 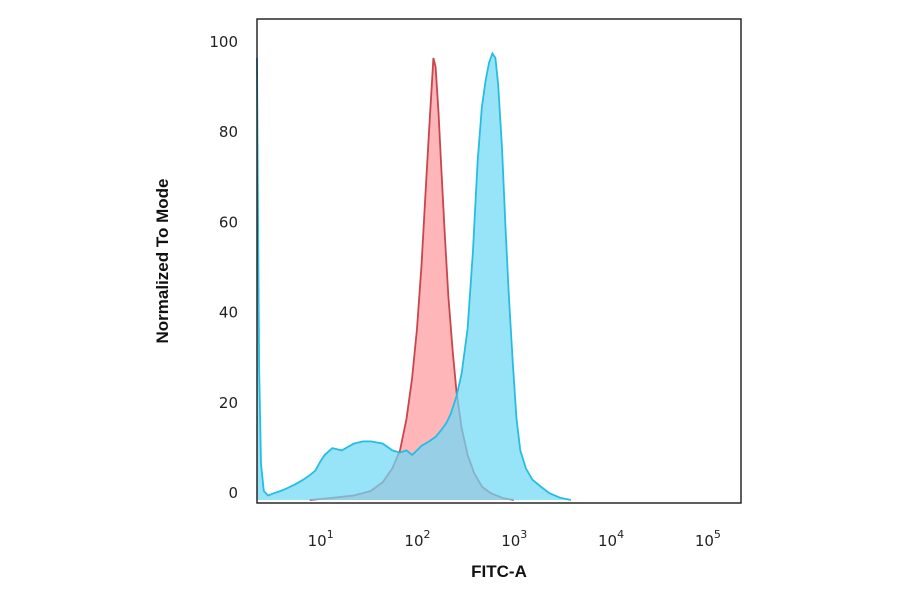 I want to click on x-tick-labels: 10¹ 10² 10³ 10⁴ 10⁵, so click(x=514, y=539).